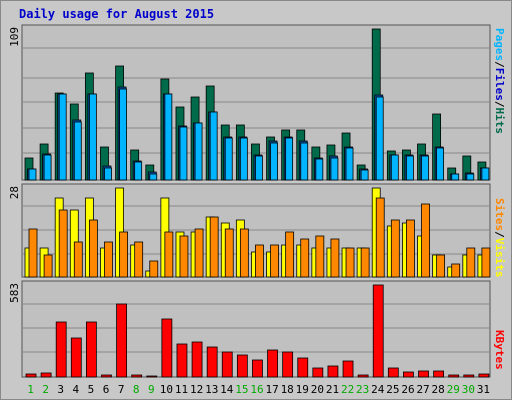 This screenshot has height=400, width=512. What do you see at coordinates (499, 214) in the screenshot?
I see `legend-visits-sites-part-0: Sites` at bounding box center [499, 214].